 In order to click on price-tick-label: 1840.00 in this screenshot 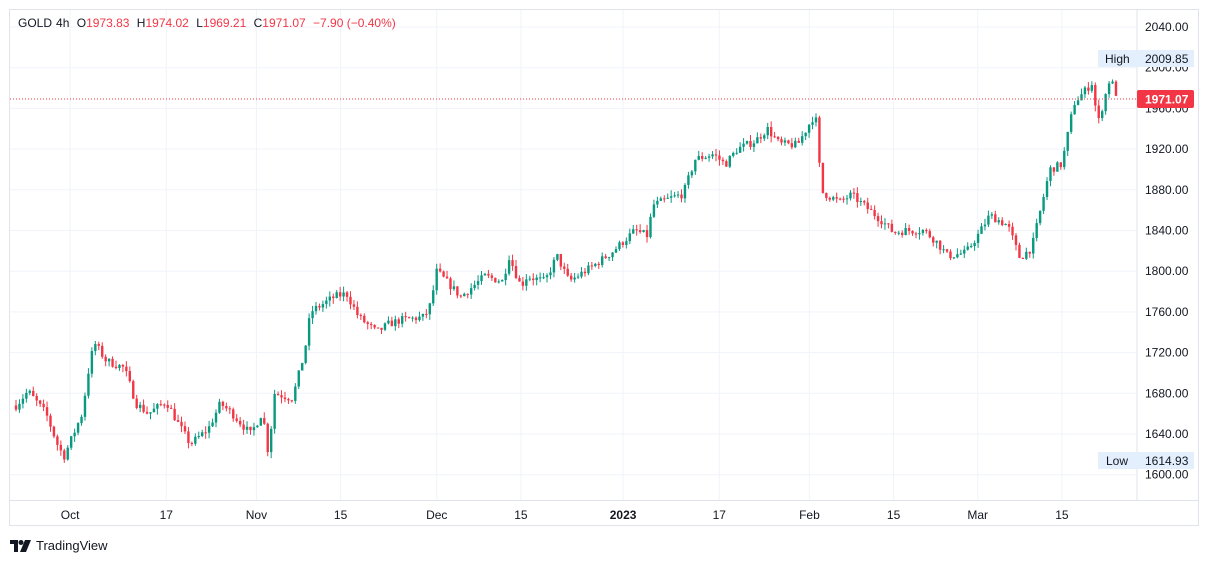, I will do `click(1167, 231)`.